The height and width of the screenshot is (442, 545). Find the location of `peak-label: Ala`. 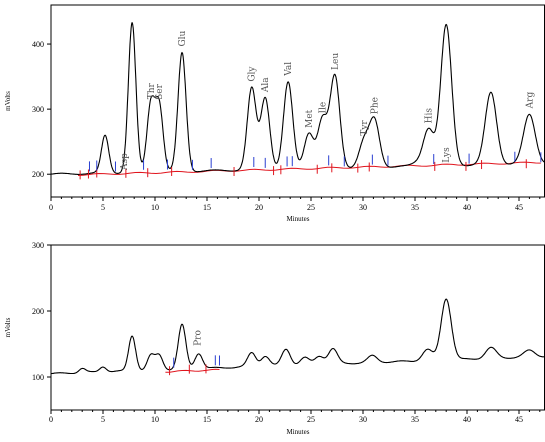

peak-label: Ala is located at coordinates (266, 85).